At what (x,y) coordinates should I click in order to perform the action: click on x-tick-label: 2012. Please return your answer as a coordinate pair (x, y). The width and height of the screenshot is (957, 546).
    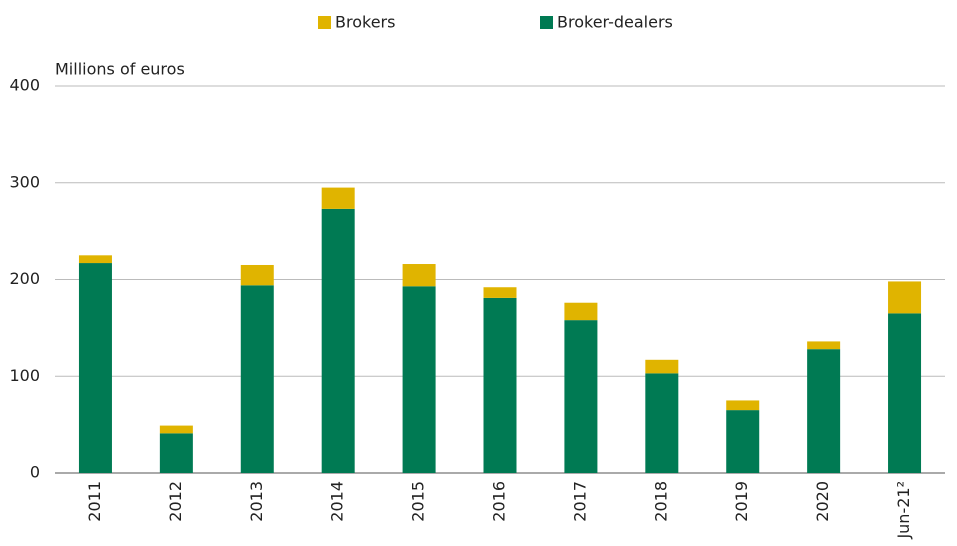
    Looking at the image, I should click on (175, 501).